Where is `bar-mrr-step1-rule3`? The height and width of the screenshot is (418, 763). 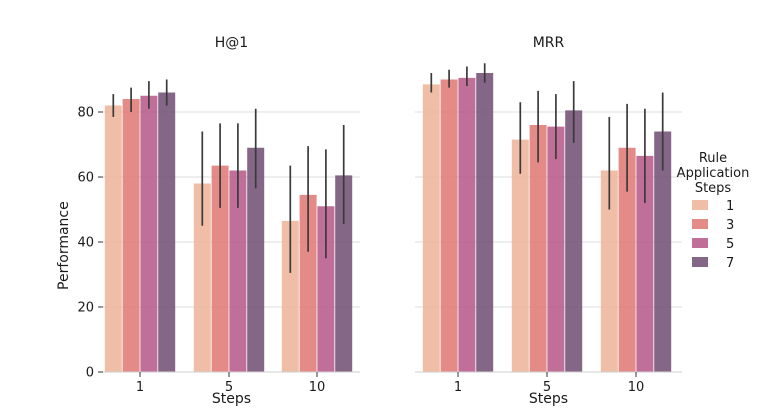
bar-mrr-step1-rule3 is located at coordinates (449, 225).